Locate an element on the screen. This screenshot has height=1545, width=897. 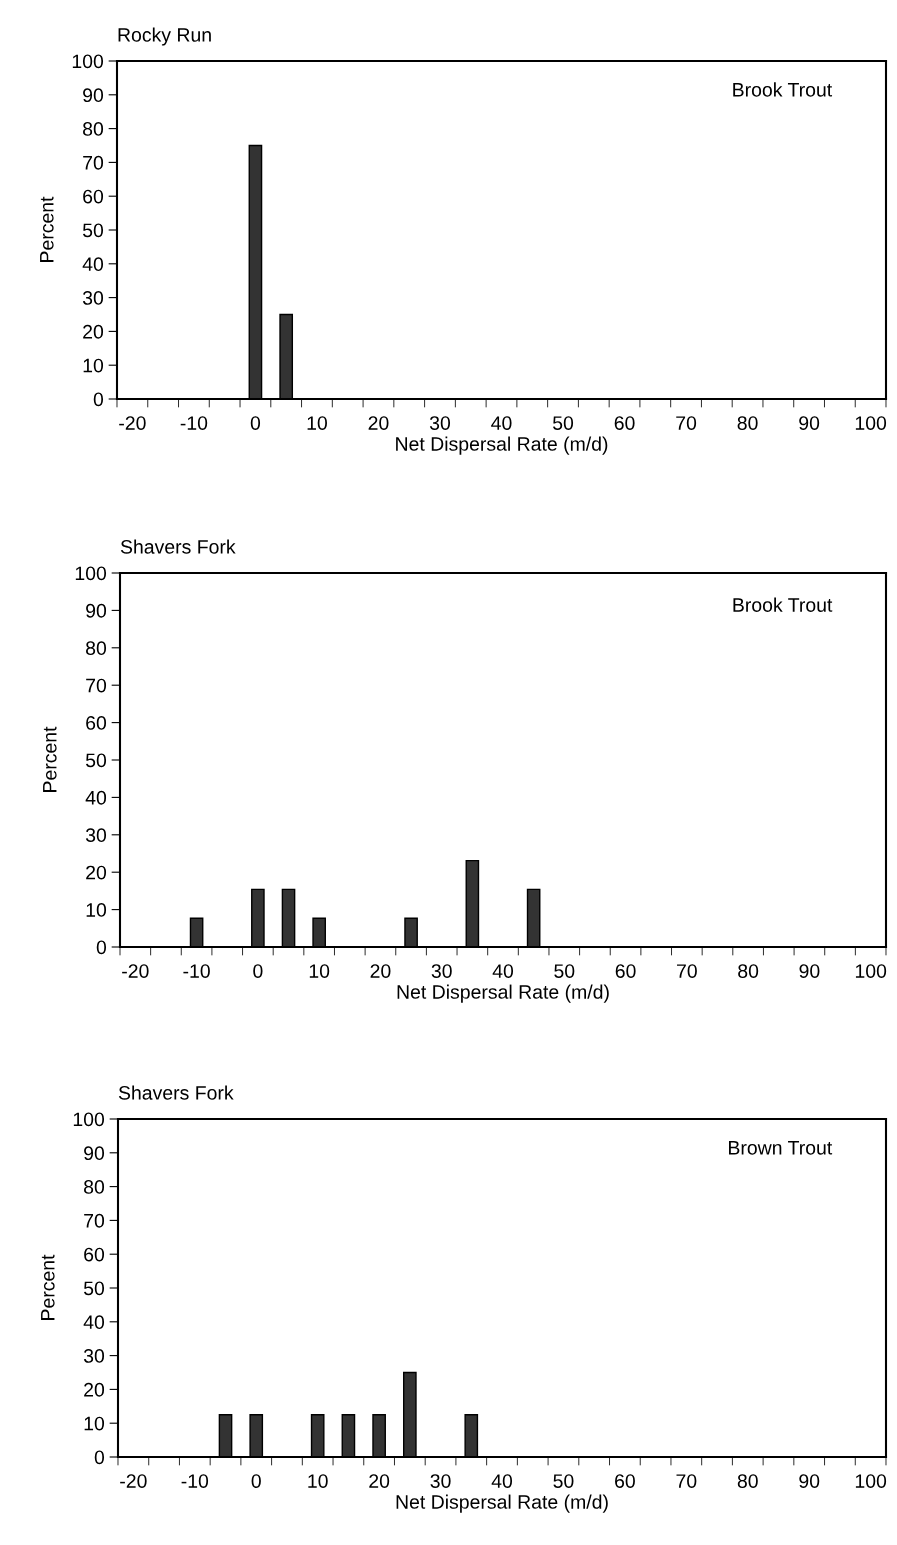
annotation: Brown Trout is located at coordinates (781, 1148).